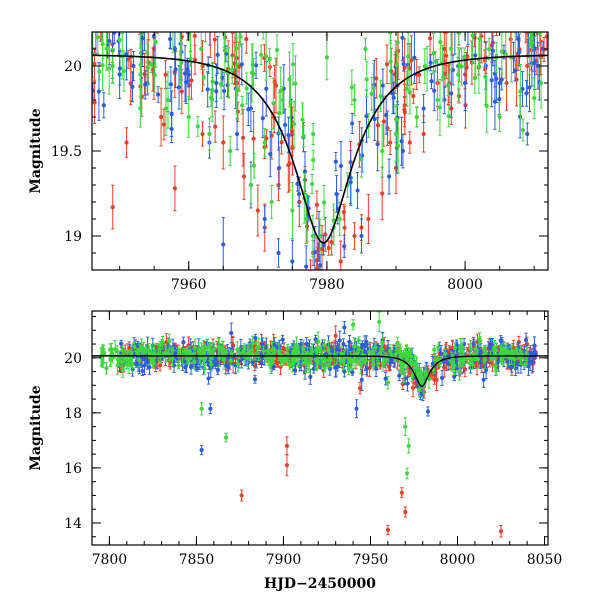 The width and height of the screenshot is (600, 600). I want to click on top-y-tick-label: 19, so click(73, 237).